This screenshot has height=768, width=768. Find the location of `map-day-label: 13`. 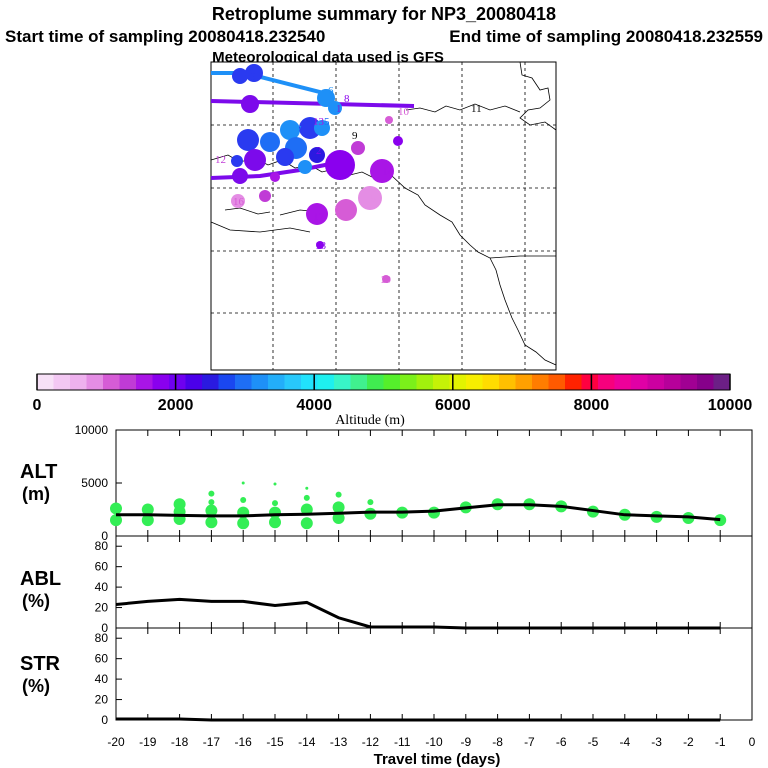

map-day-label: 13 is located at coordinates (319, 122).